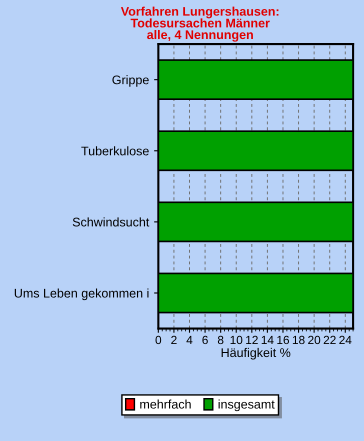  Describe the element at coordinates (111, 222) in the screenshot. I see `y-tick-label: Schwindsucht` at that location.